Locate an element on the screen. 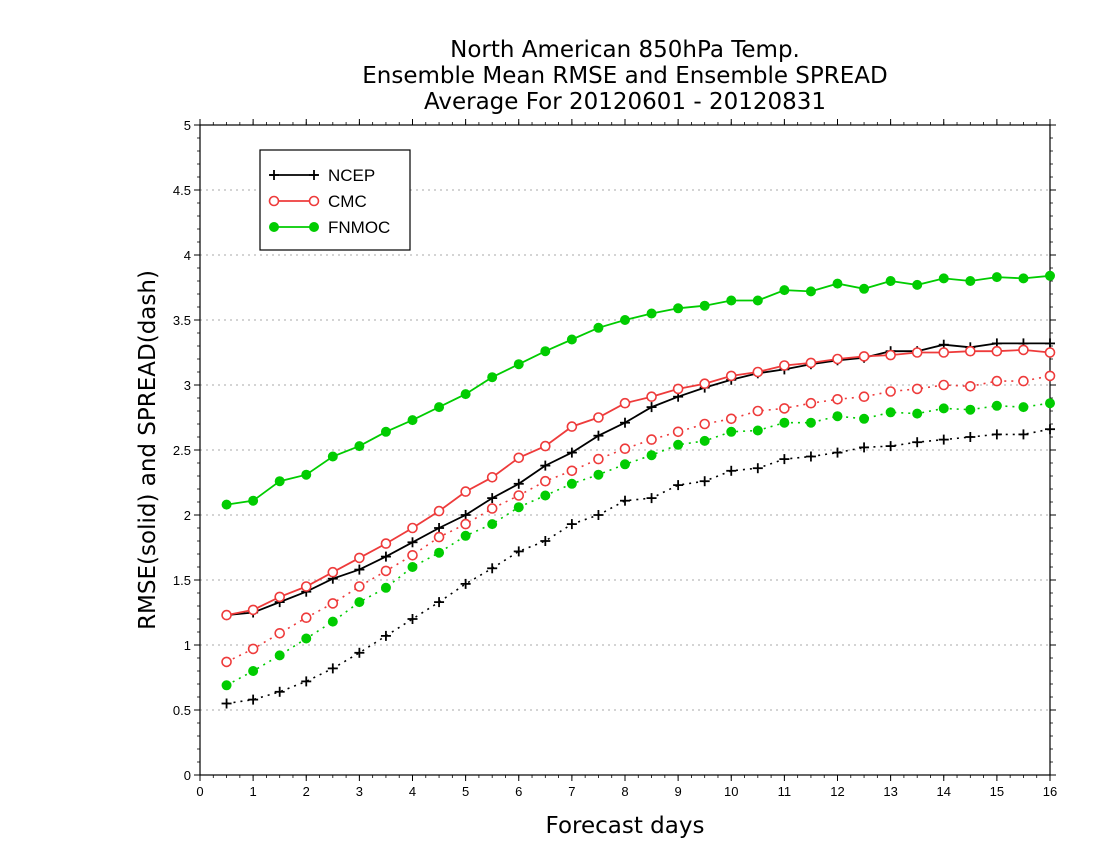  y-tick-label-4: 2 is located at coordinates (187, 515).